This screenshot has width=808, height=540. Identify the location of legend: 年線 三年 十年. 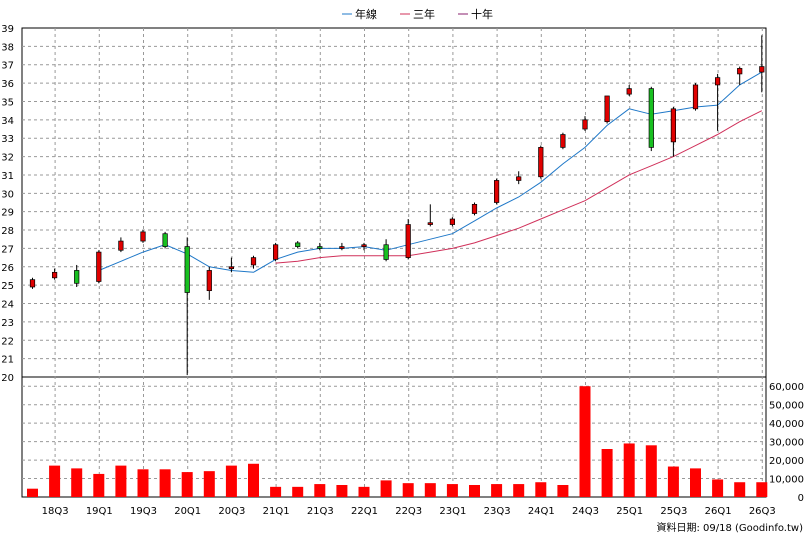
(417, 14).